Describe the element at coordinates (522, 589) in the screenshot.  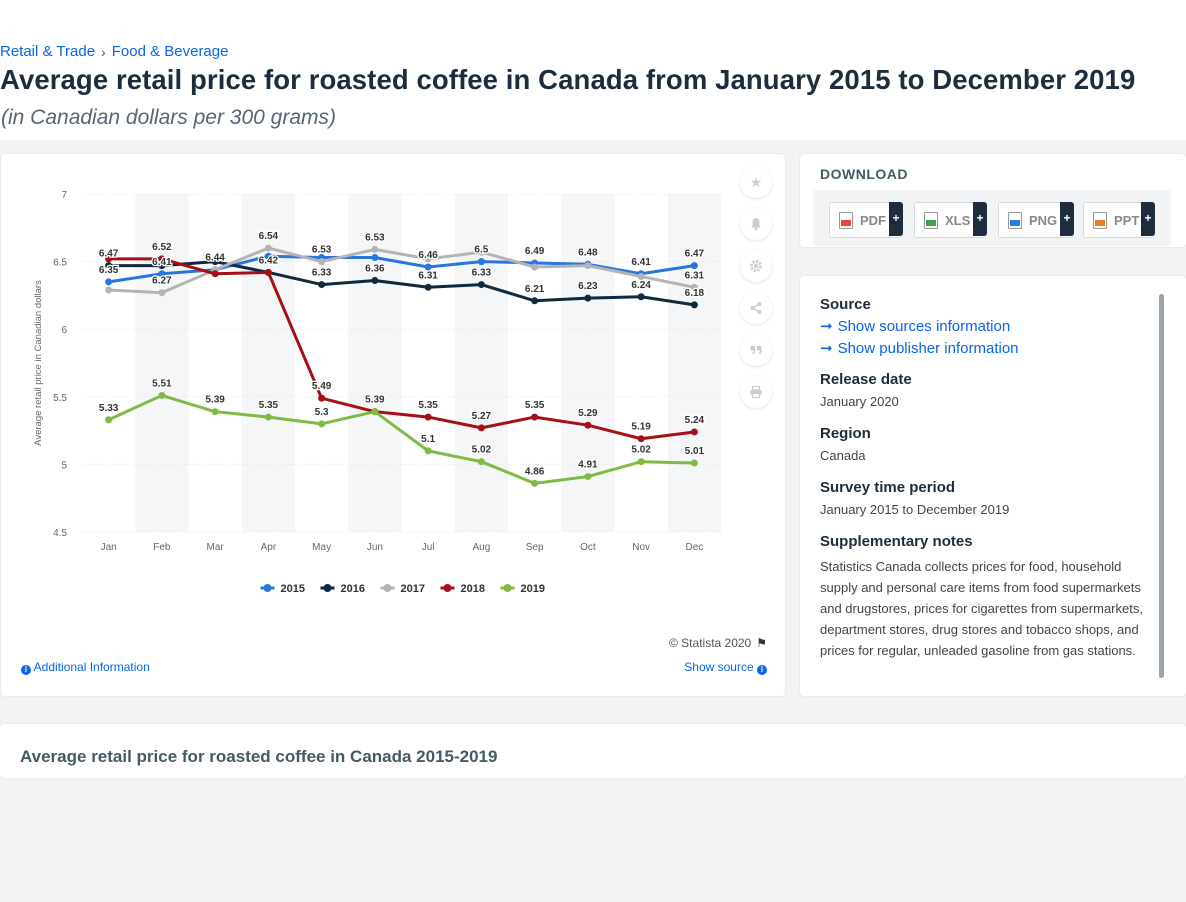
I see `legend-item-2019: 2019` at that location.